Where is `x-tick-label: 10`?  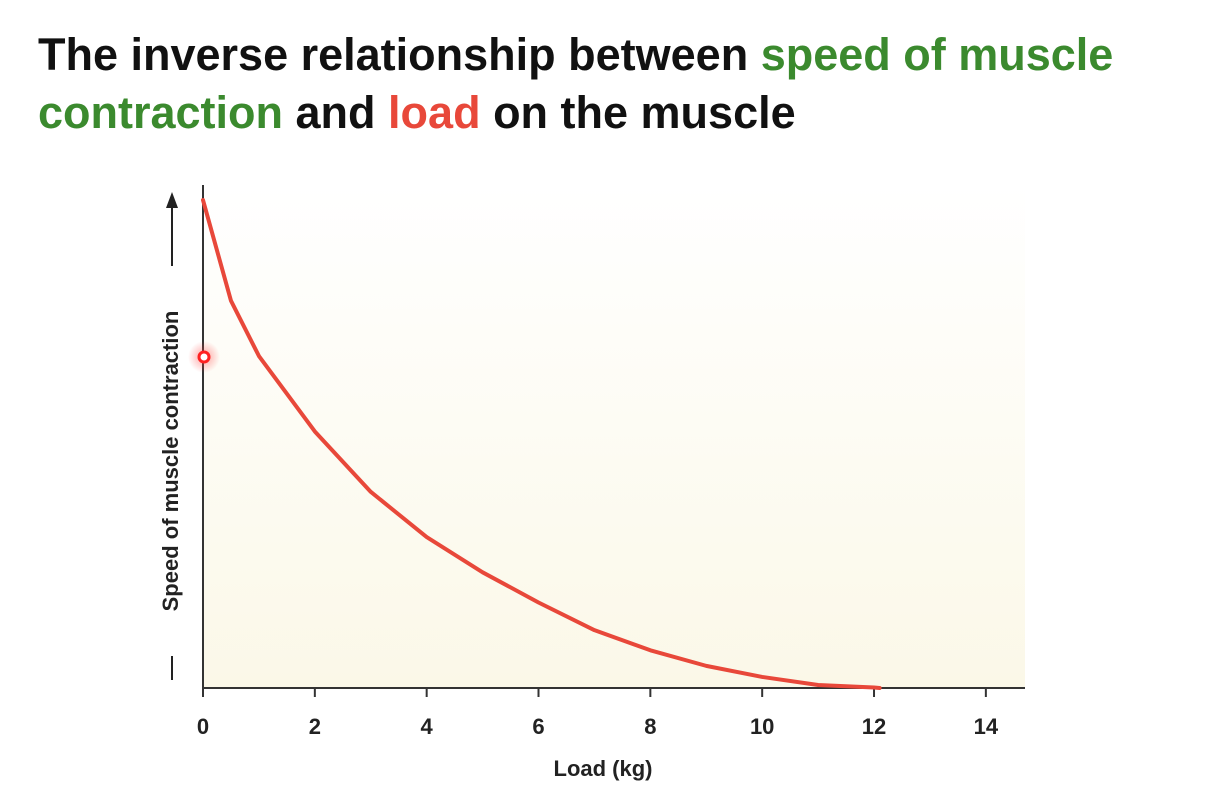 x-tick-label: 10 is located at coordinates (762, 726).